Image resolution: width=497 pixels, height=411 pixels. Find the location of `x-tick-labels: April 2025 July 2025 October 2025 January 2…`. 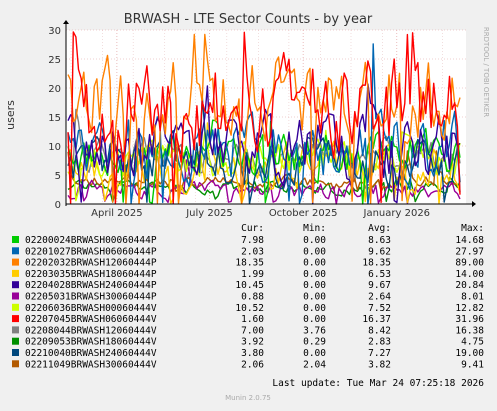

x-tick-labels: April 2025 July 2025 October 2025 January 2… is located at coordinates (260, 213).